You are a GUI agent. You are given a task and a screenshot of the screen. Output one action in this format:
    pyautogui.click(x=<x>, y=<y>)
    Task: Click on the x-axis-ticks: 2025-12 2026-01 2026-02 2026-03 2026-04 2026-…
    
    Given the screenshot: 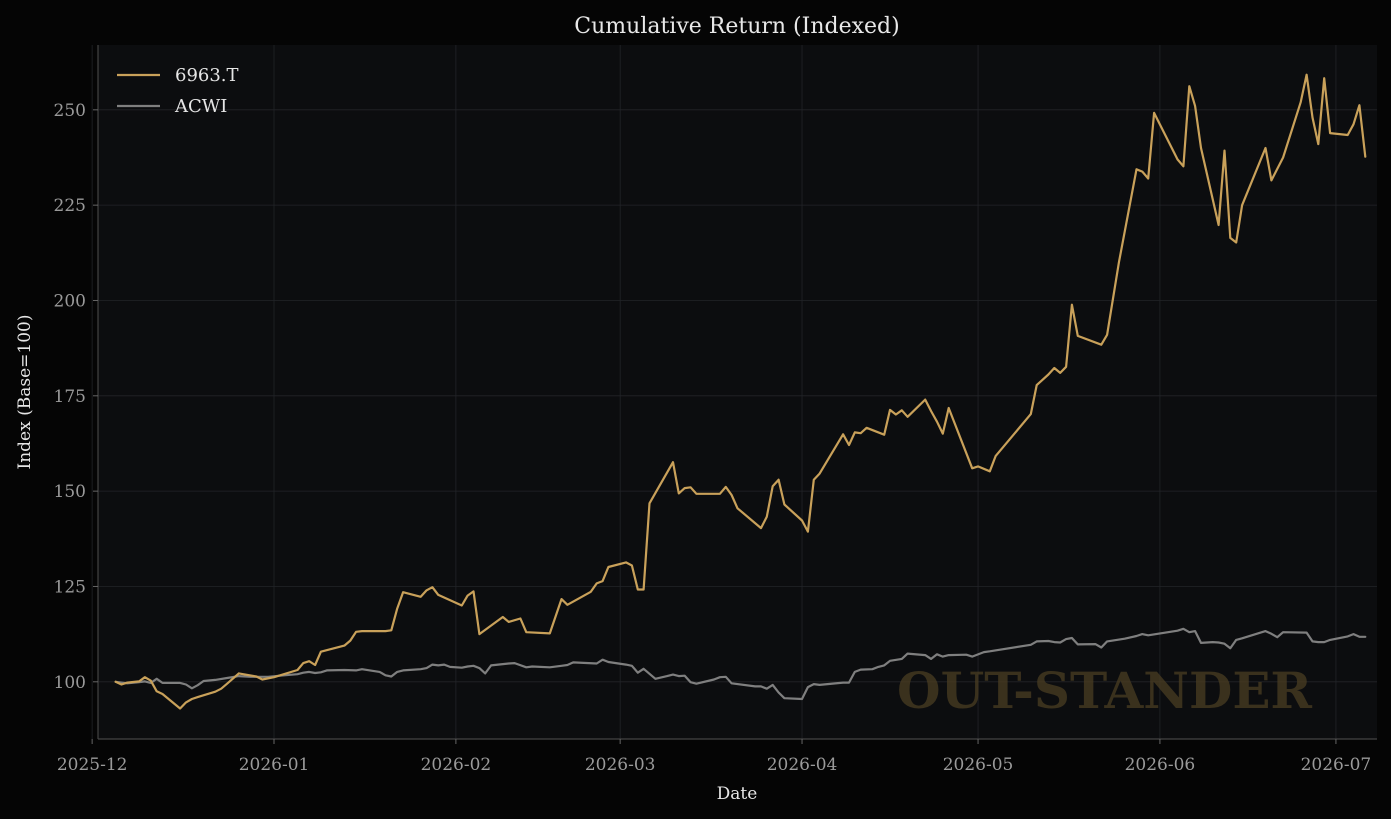 What is the action you would take?
    pyautogui.click(x=714, y=757)
    